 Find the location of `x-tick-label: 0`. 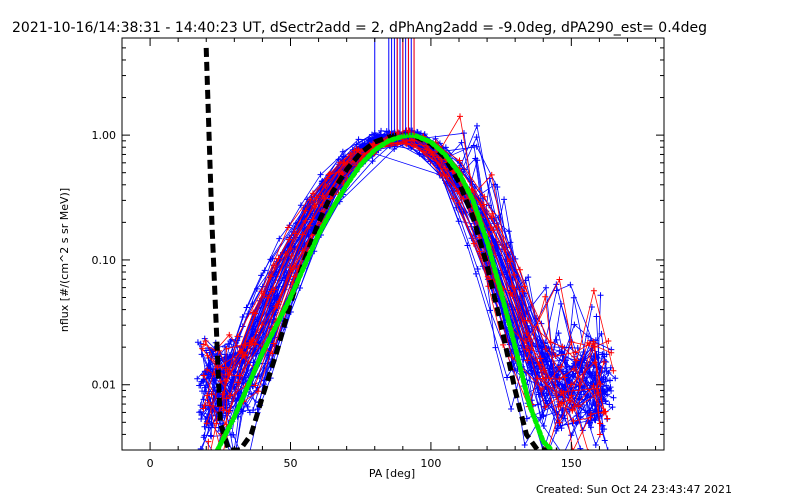

x-tick-label: 0 is located at coordinates (150, 463).